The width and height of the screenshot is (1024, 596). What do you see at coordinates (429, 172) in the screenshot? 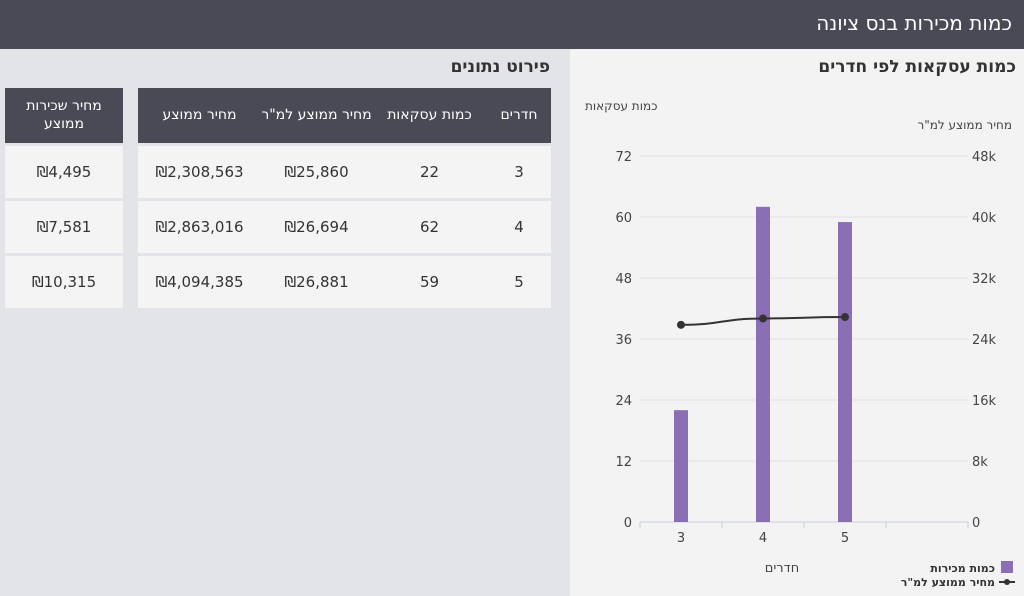
I see `table-cell: 22` at bounding box center [429, 172].